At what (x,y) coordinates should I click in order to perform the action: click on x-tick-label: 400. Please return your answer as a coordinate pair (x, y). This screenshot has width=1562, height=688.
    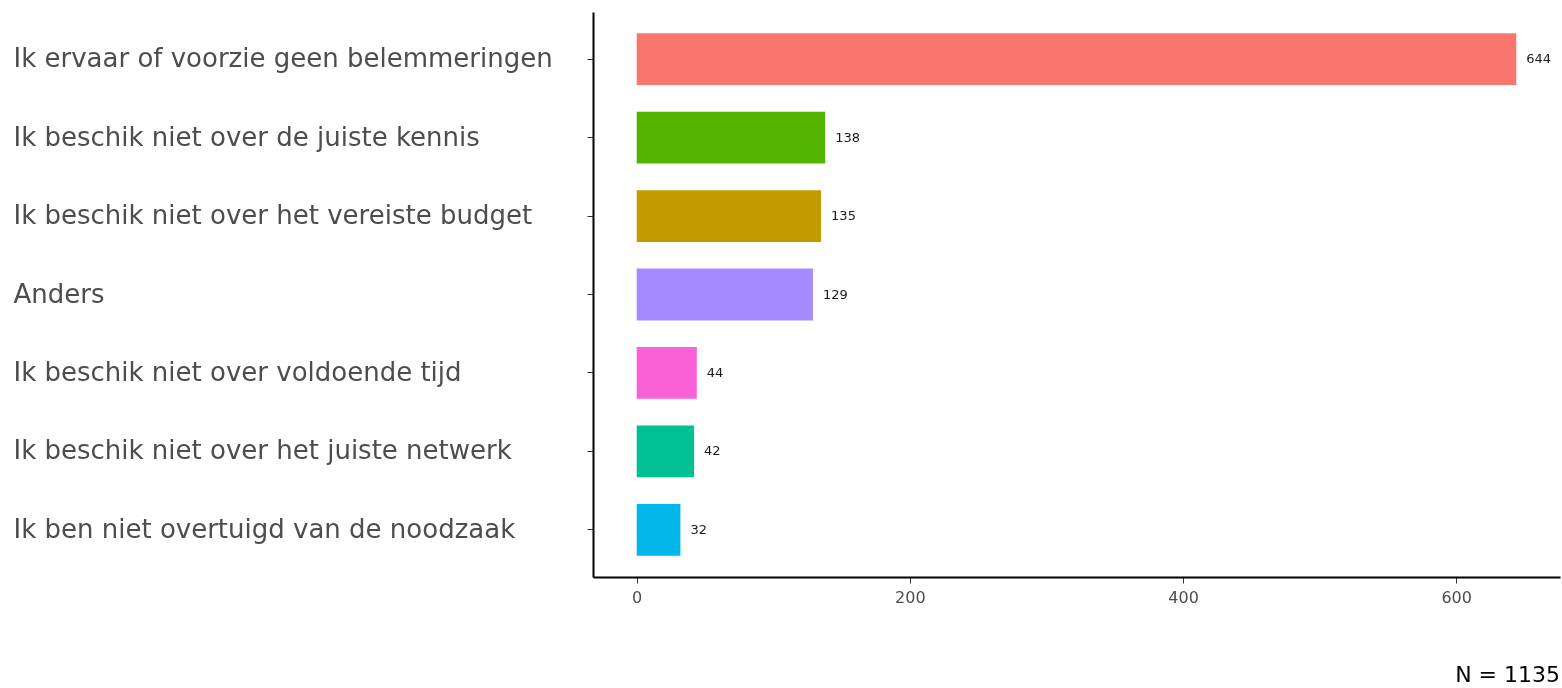
    Looking at the image, I should click on (1183, 597).